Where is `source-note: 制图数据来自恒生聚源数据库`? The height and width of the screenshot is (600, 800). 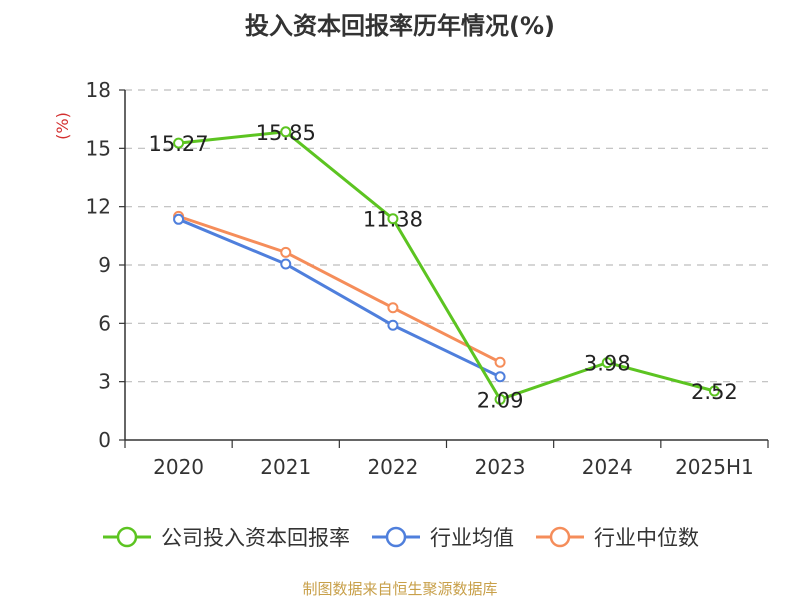 source-note: 制图数据来自恒生聚源数据库 is located at coordinates (400, 589).